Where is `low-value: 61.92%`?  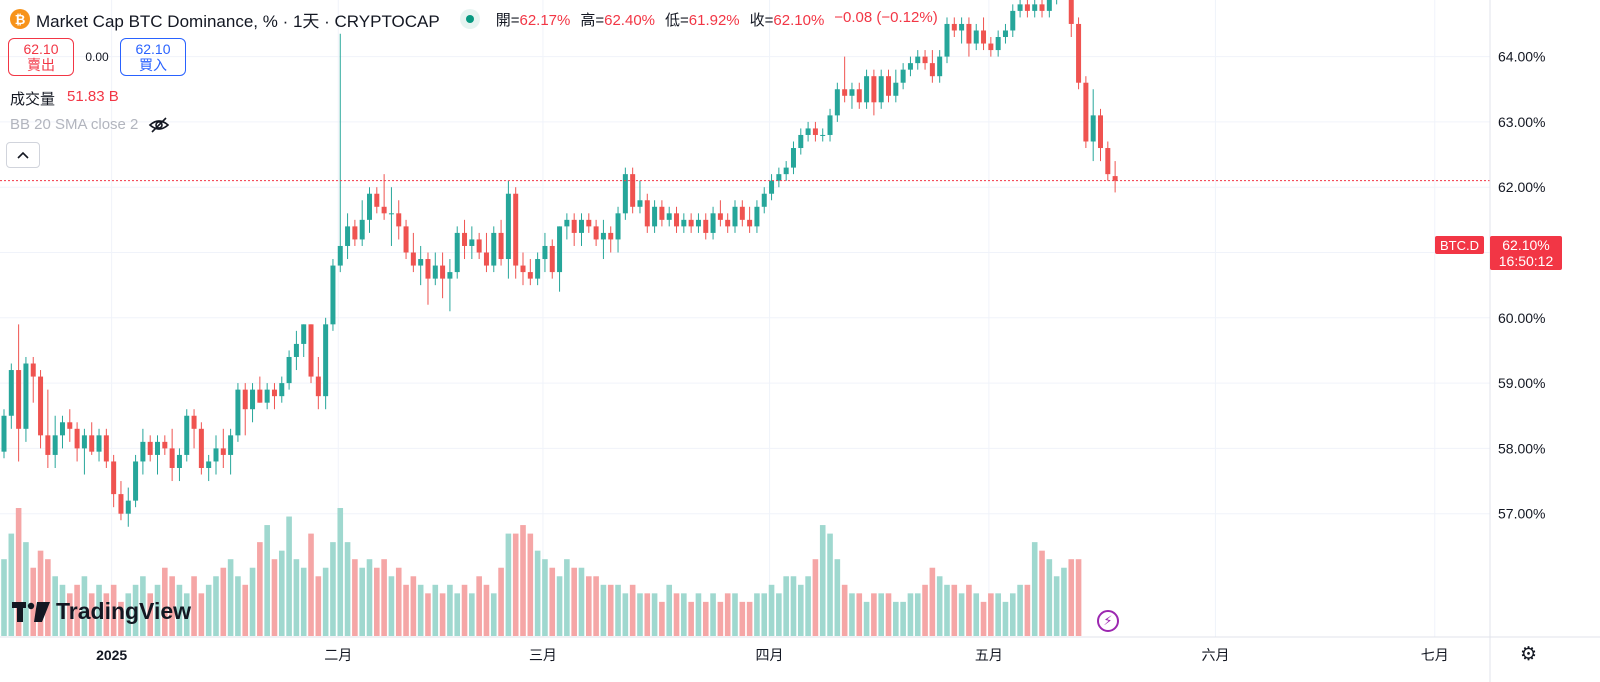
low-value: 61.92% is located at coordinates (714, 20).